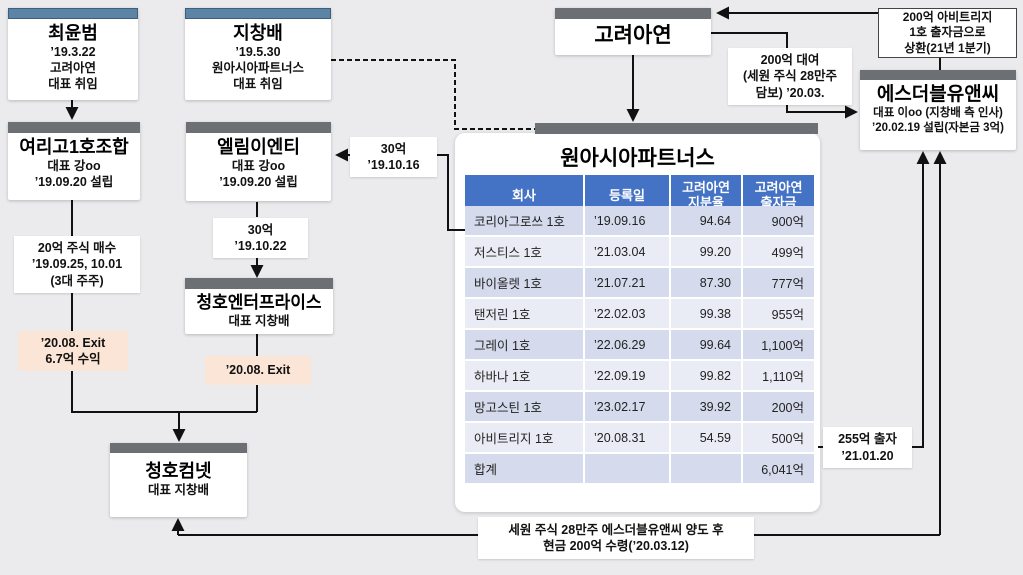 The height and width of the screenshot is (575, 1023). Describe the element at coordinates (627, 437) in the screenshot. I see `table-cell: ’20.08.31` at that location.